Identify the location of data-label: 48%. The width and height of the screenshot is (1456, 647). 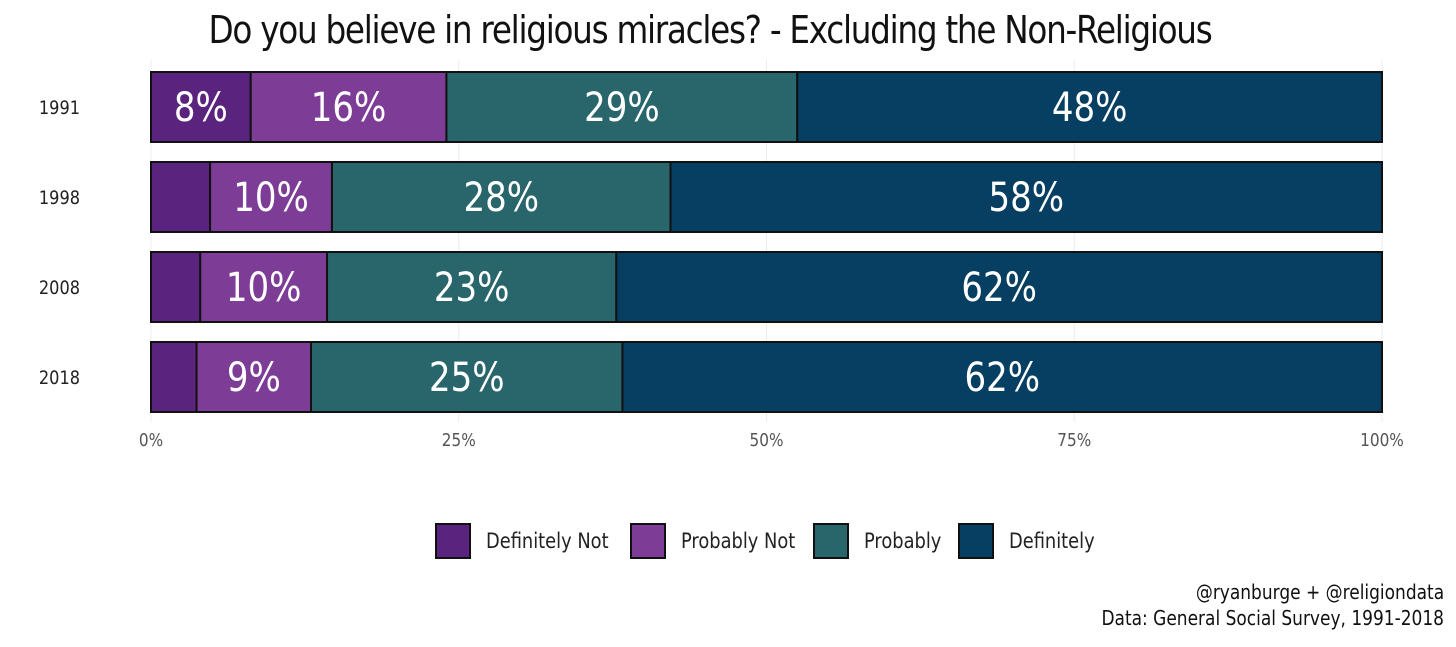
(1090, 107).